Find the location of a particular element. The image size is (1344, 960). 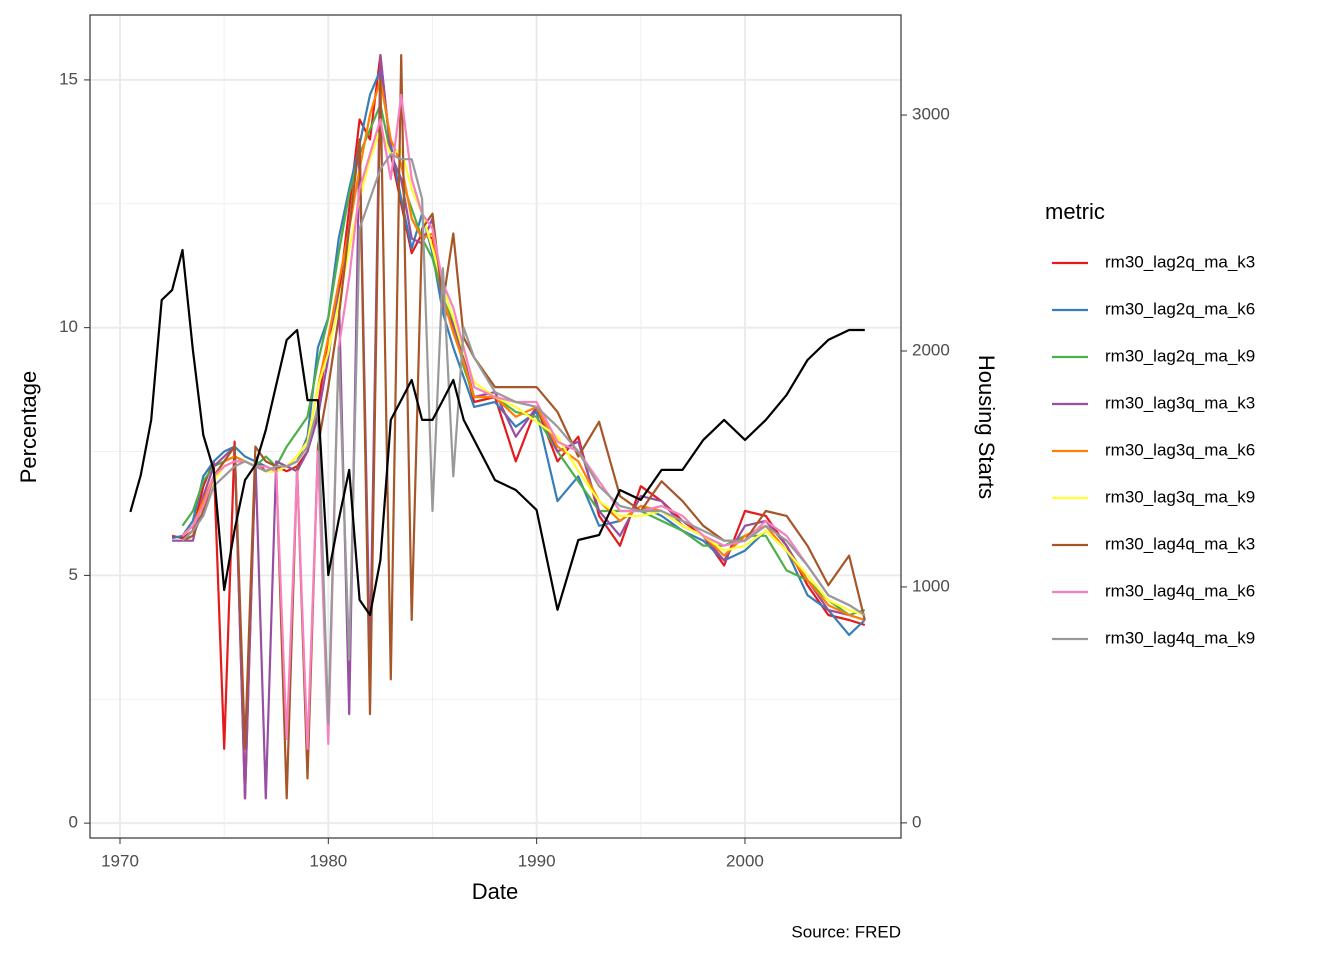

x-tick-label: 1990 is located at coordinates (537, 860).